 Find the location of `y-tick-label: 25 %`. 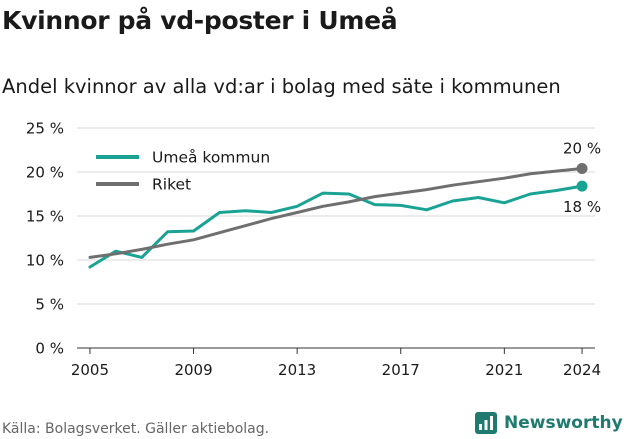

y-tick-label: 25 % is located at coordinates (45, 129).